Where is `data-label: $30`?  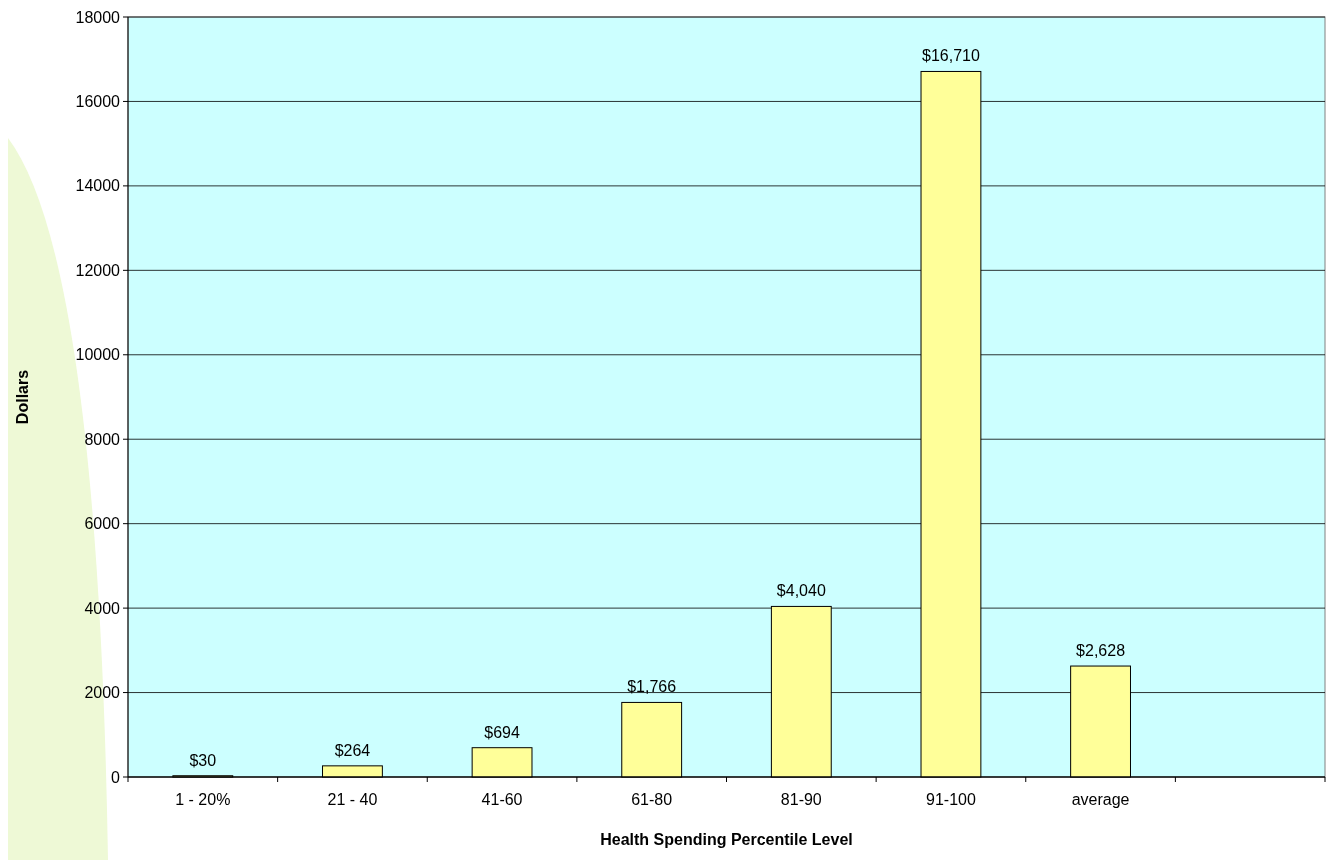 data-label: $30 is located at coordinates (203, 760).